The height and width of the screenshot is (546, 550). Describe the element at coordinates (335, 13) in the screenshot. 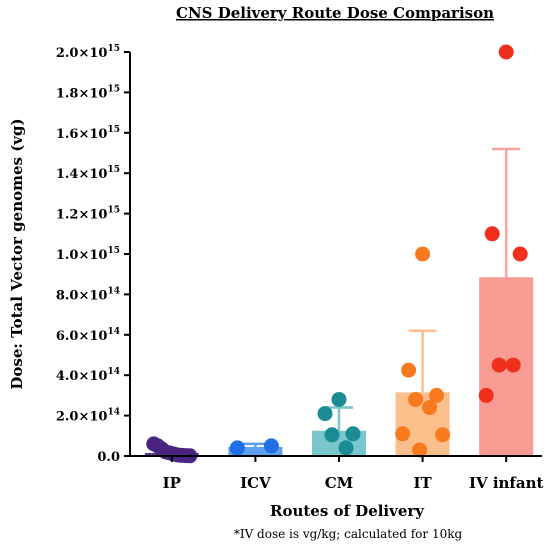

I see `chart-title: CNS Delivery Route Dose Comparison` at that location.